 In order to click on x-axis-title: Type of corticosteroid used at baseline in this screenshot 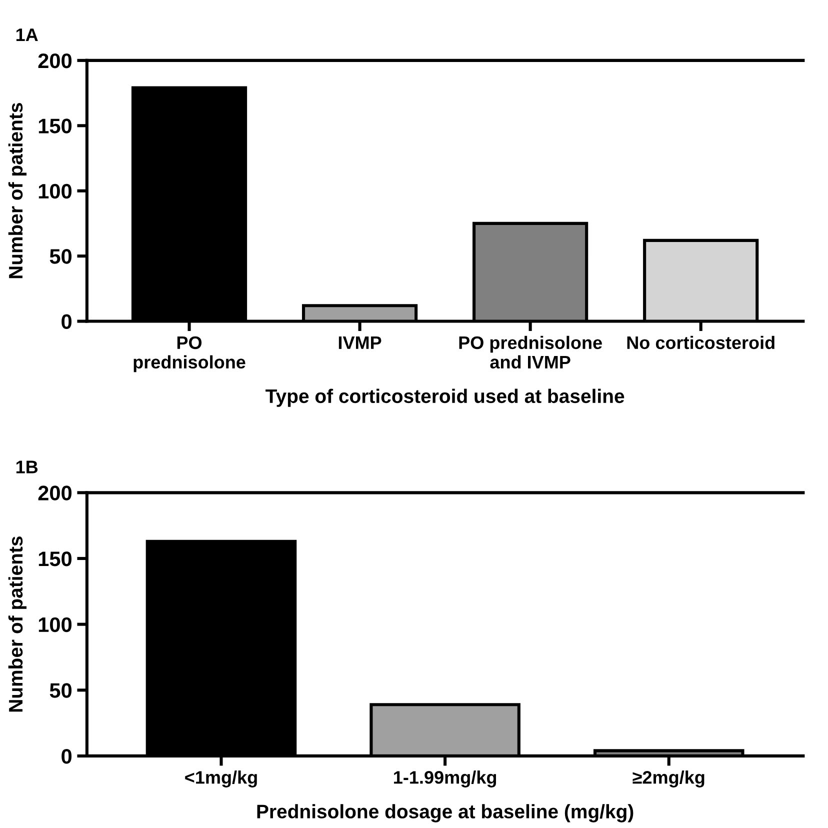, I will do `click(445, 397)`.